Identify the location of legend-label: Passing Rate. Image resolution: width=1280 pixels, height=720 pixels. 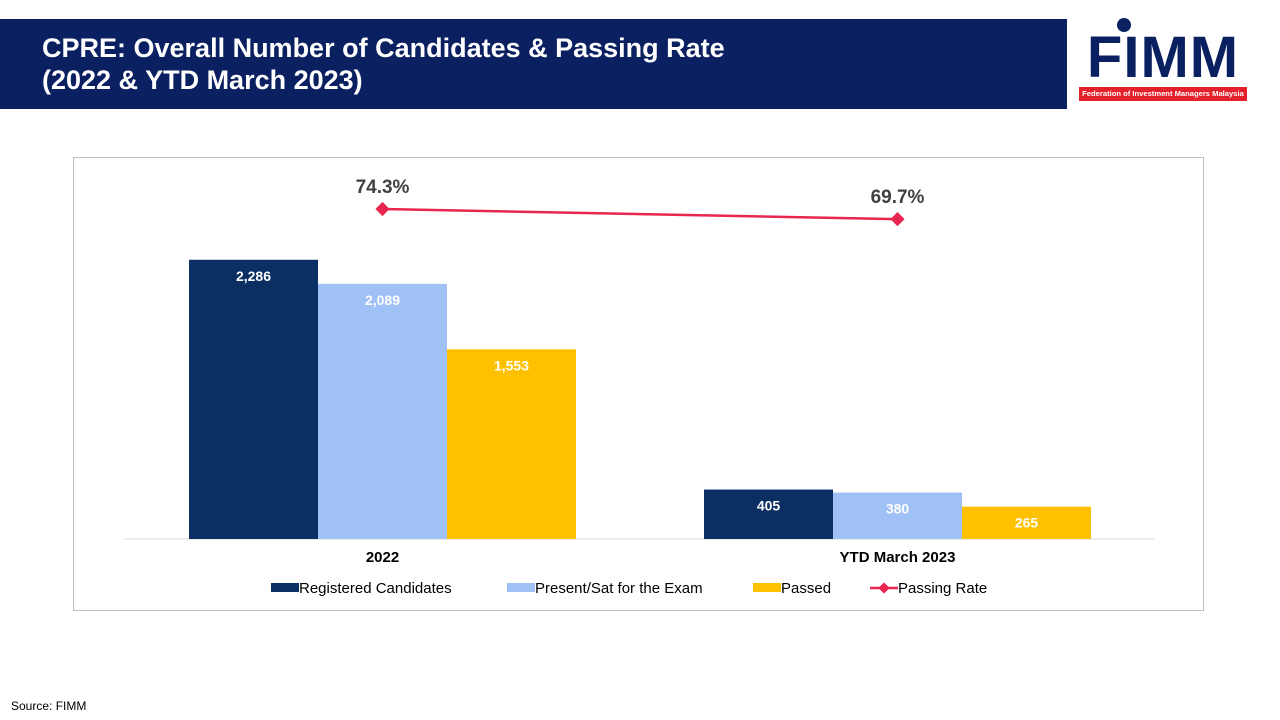
(942, 588).